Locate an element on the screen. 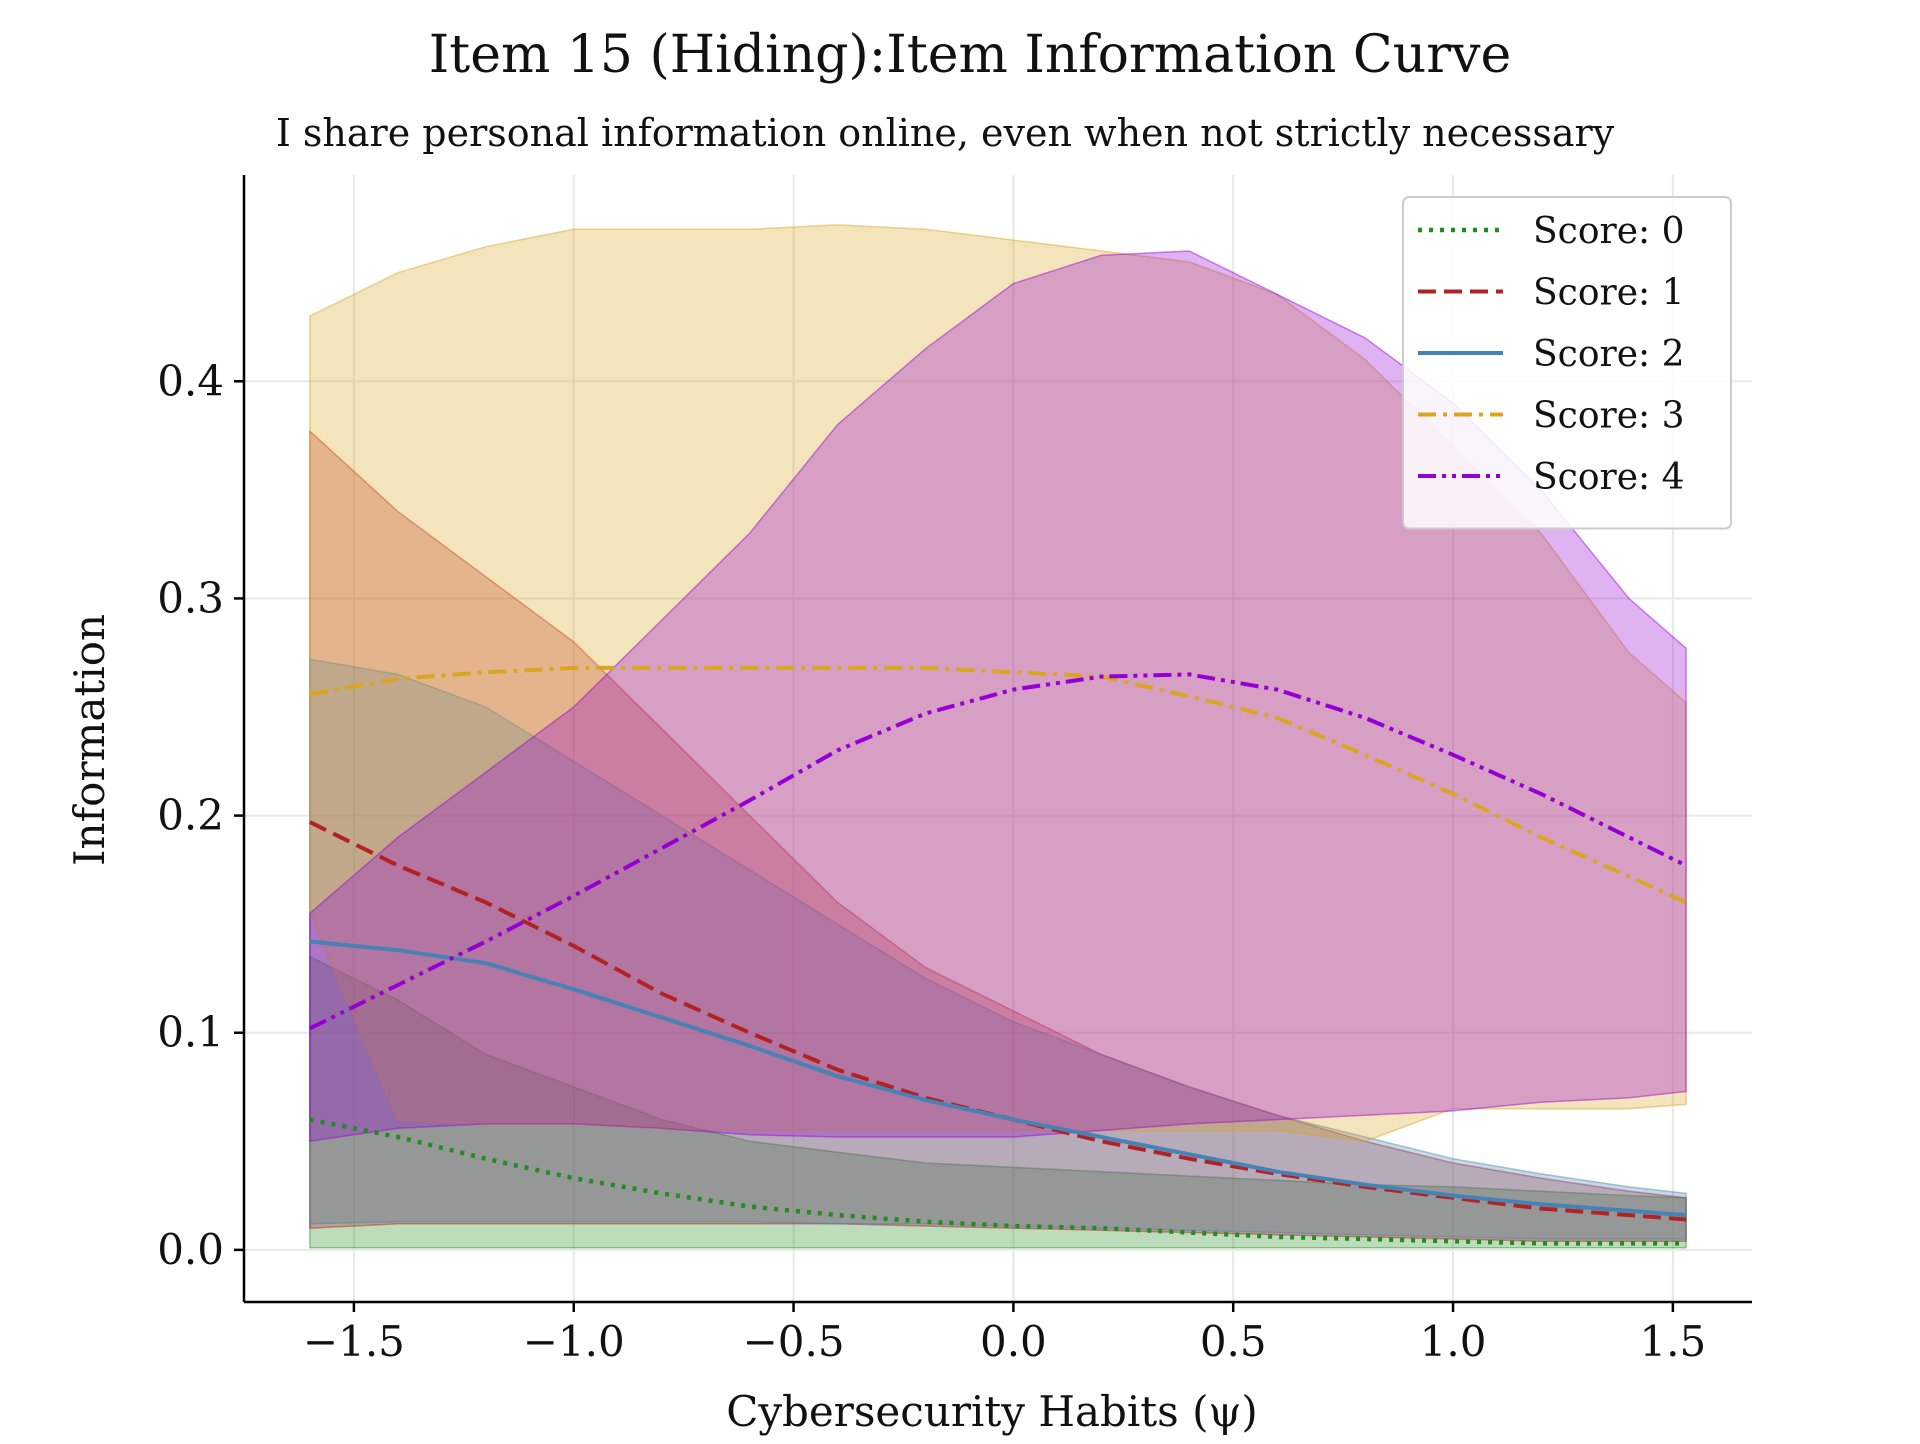 The width and height of the screenshot is (1920, 1444). x-tick-label: −1.0 is located at coordinates (574, 1341).